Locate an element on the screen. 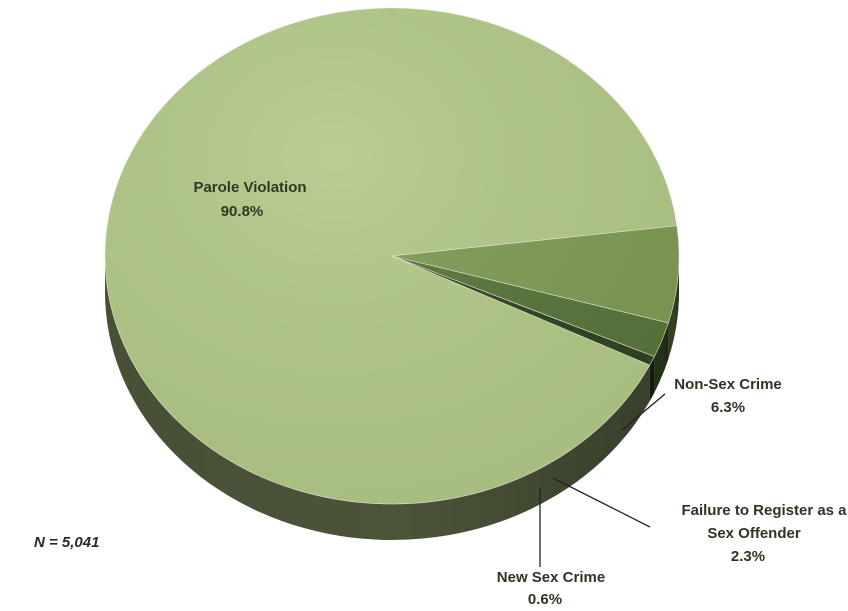 This screenshot has height=611, width=848. value-parole-violation: 90.8% is located at coordinates (242, 211).